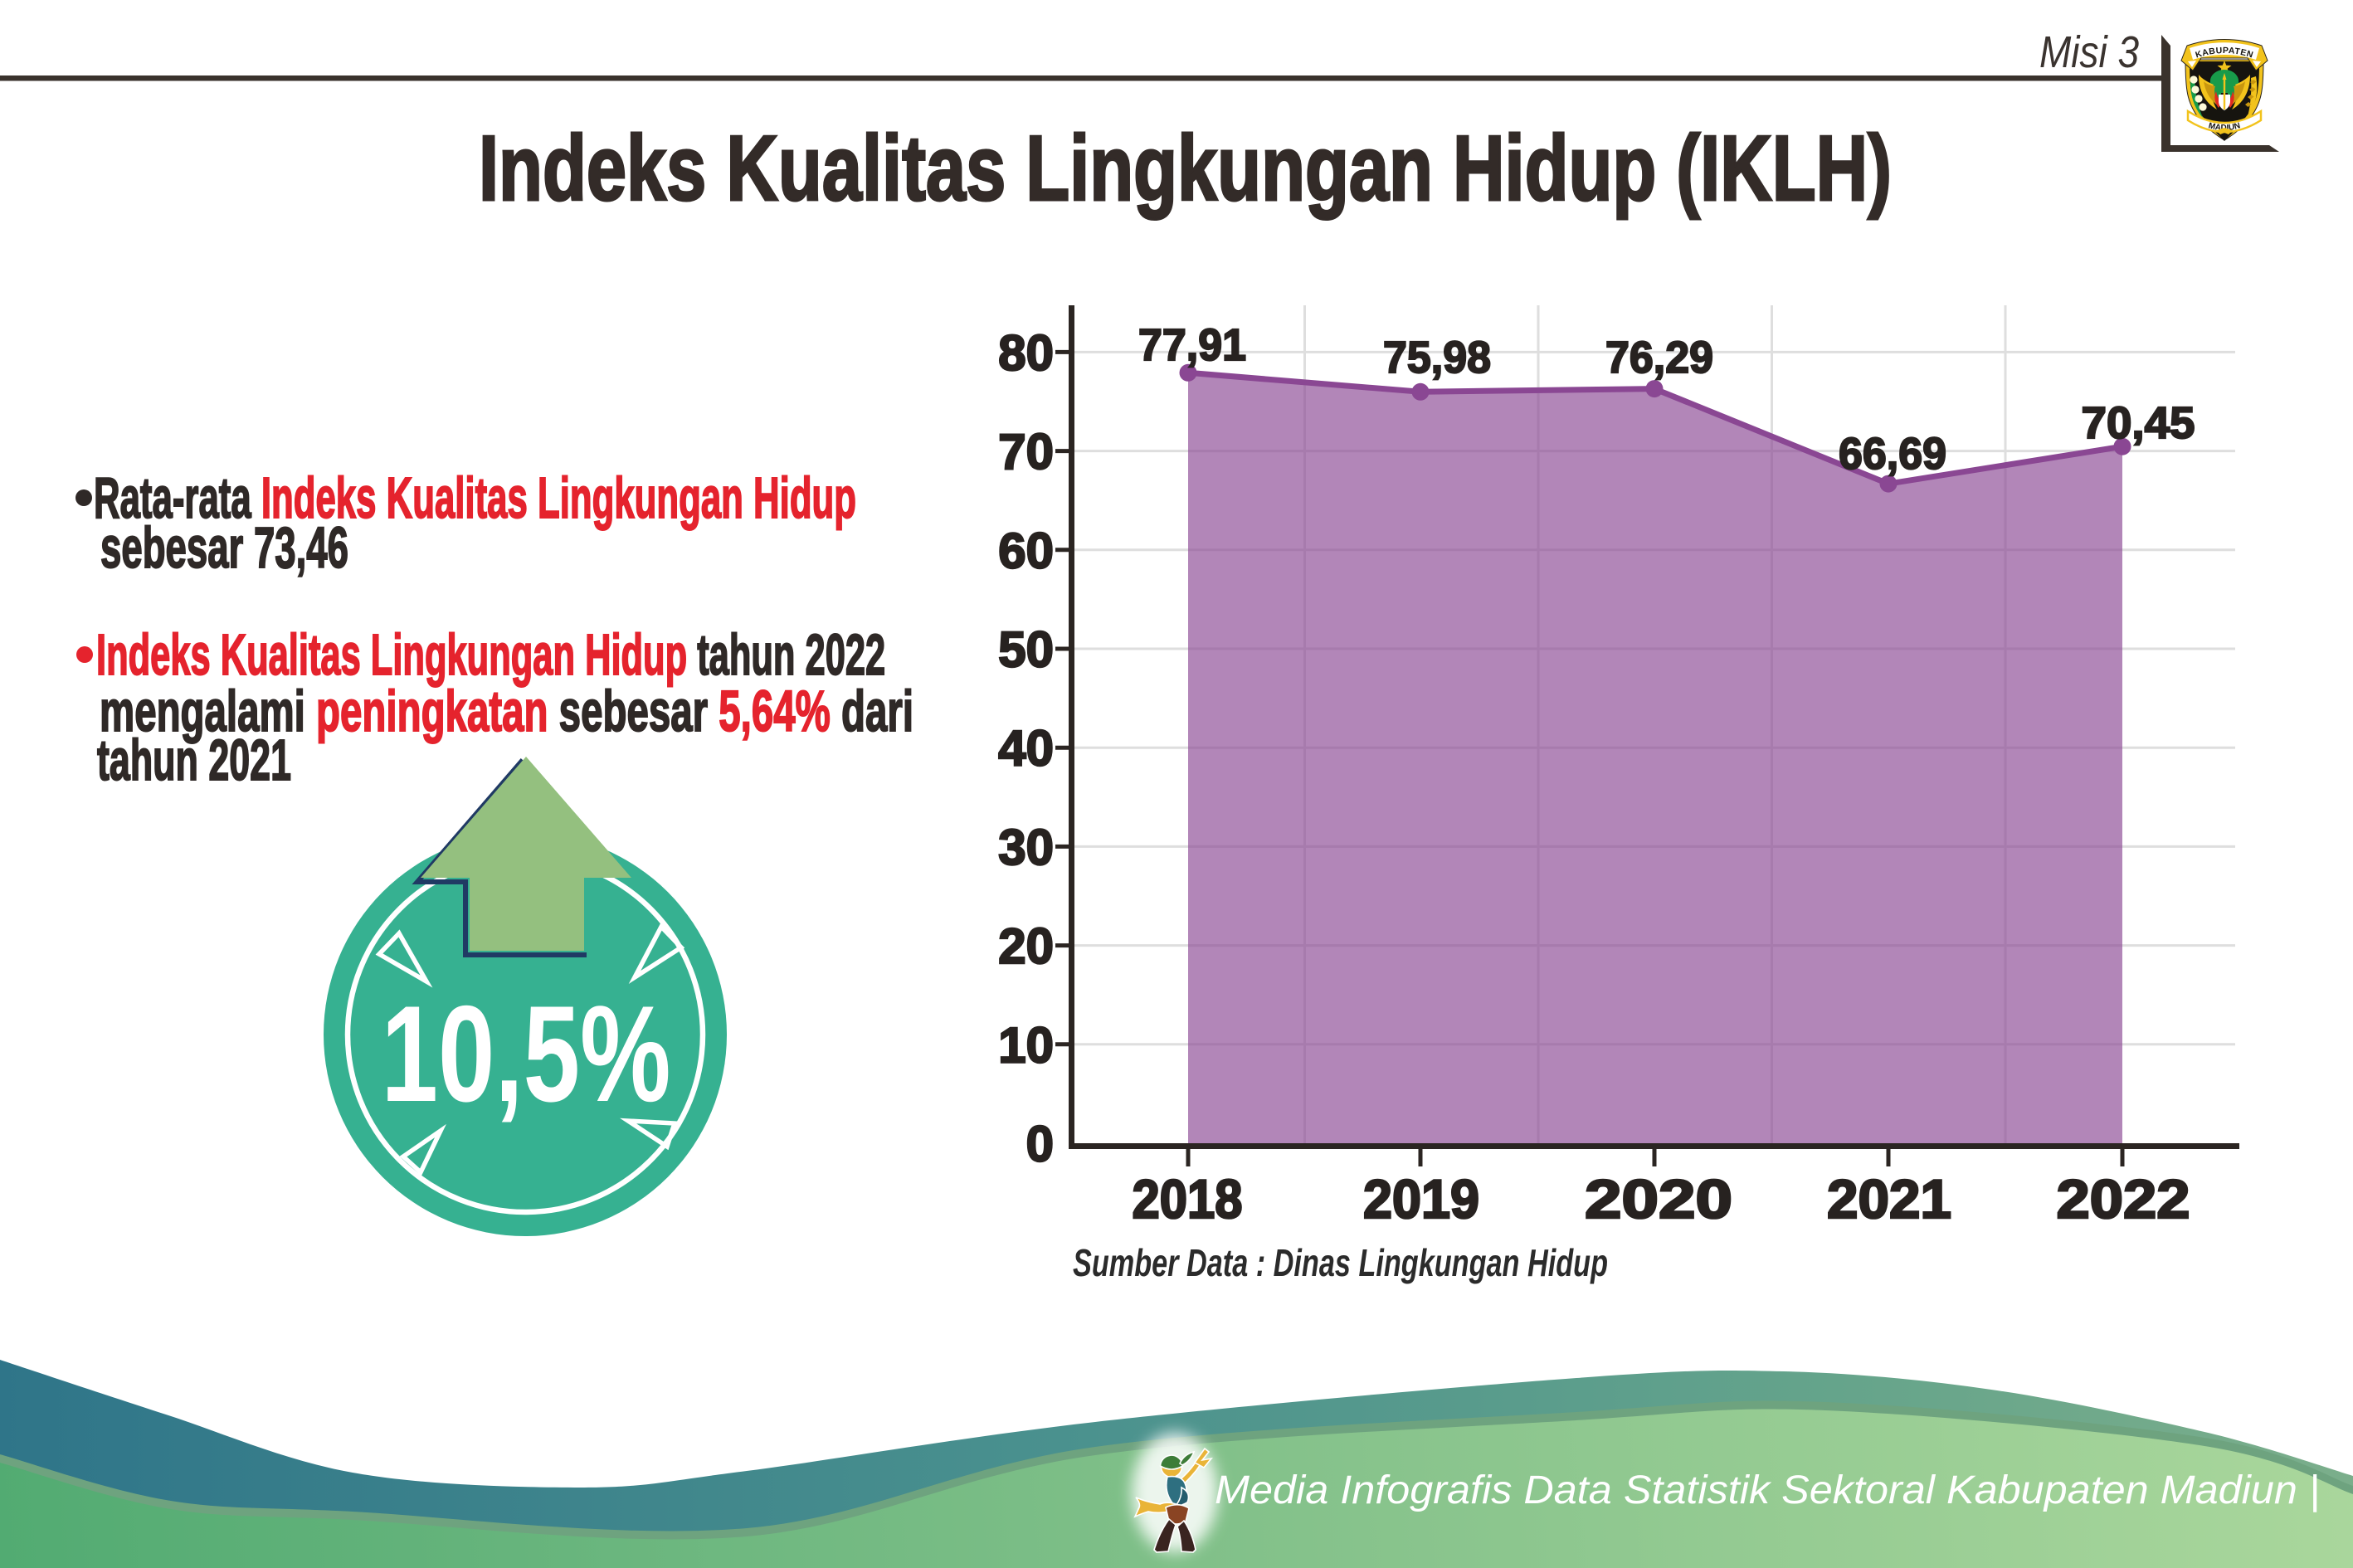 The width and height of the screenshot is (2353, 1568). What do you see at coordinates (1437, 357) in the screenshot?
I see `svg-text: 75,98` at bounding box center [1437, 357].